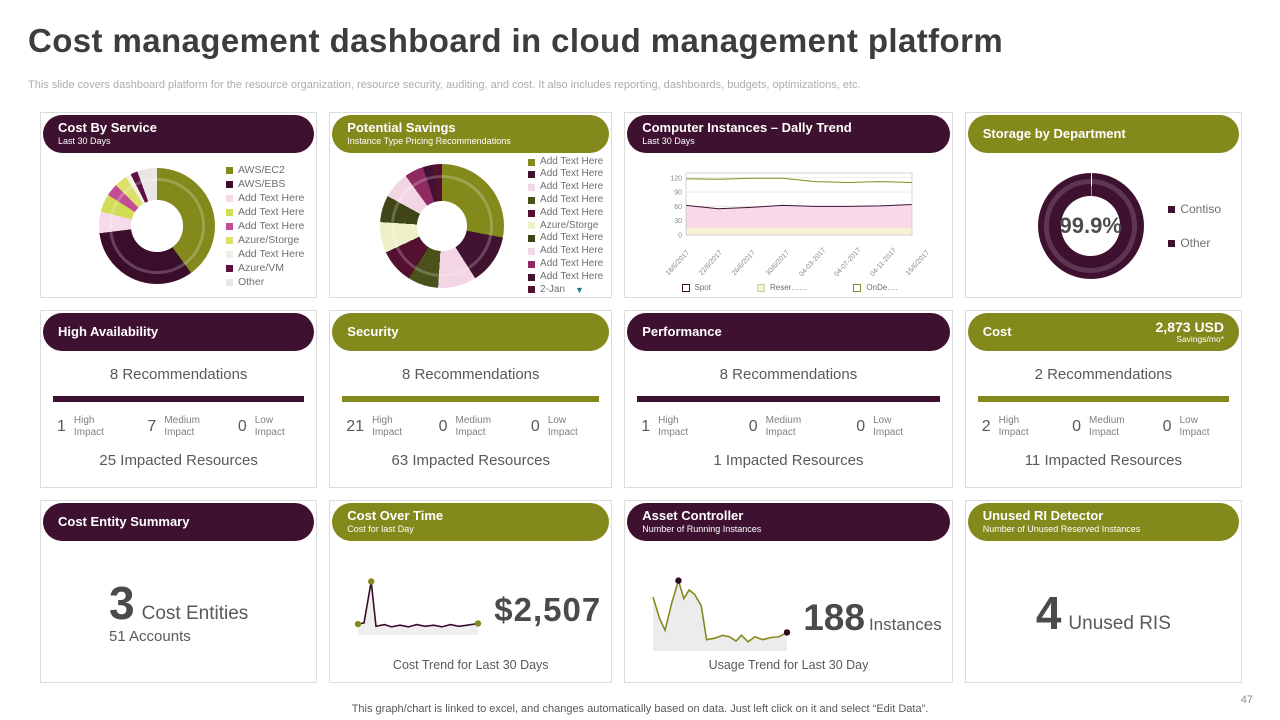 Image resolution: width=1280 pixels, height=720 pixels. I want to click on svg-text: 90, so click(679, 193).